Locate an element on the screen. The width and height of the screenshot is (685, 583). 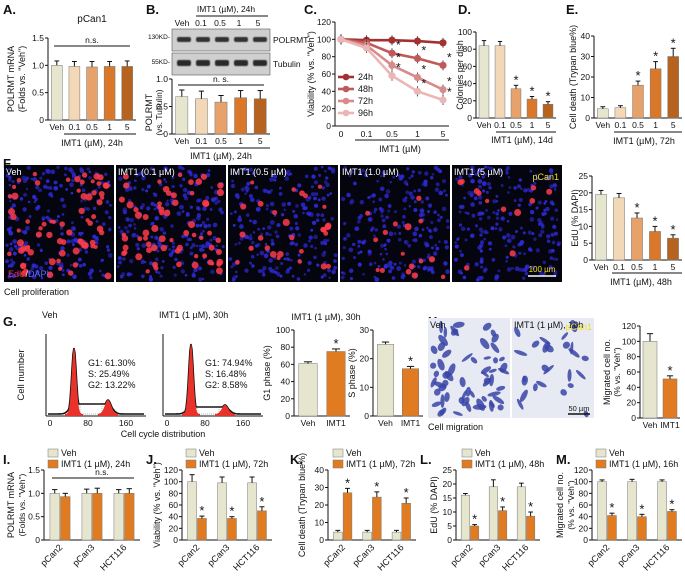
caption: Cell proliferation is located at coordinates (36, 292).